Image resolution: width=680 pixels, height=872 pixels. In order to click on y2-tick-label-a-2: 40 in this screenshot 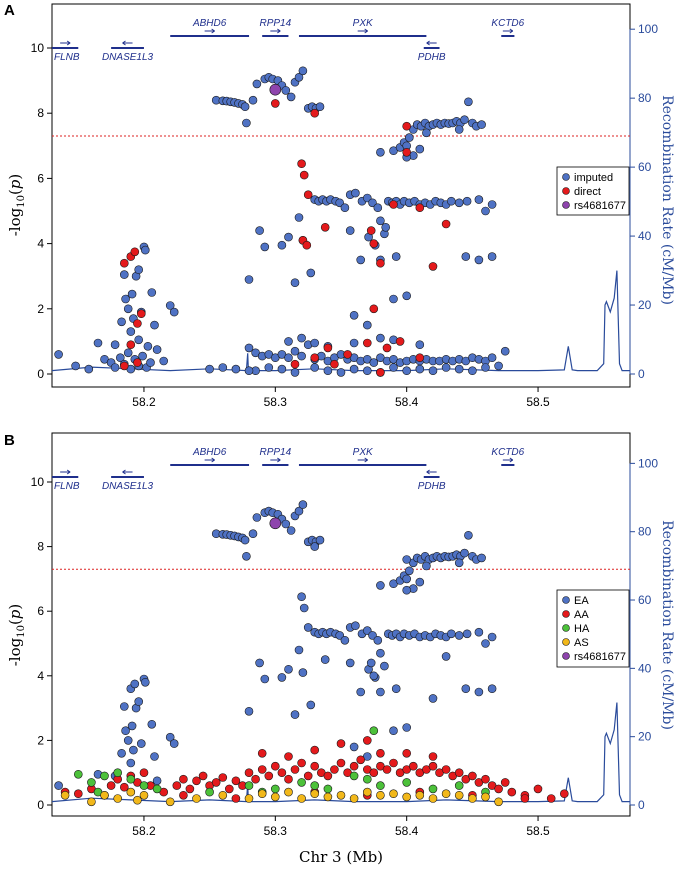, I will do `click(645, 236)`.